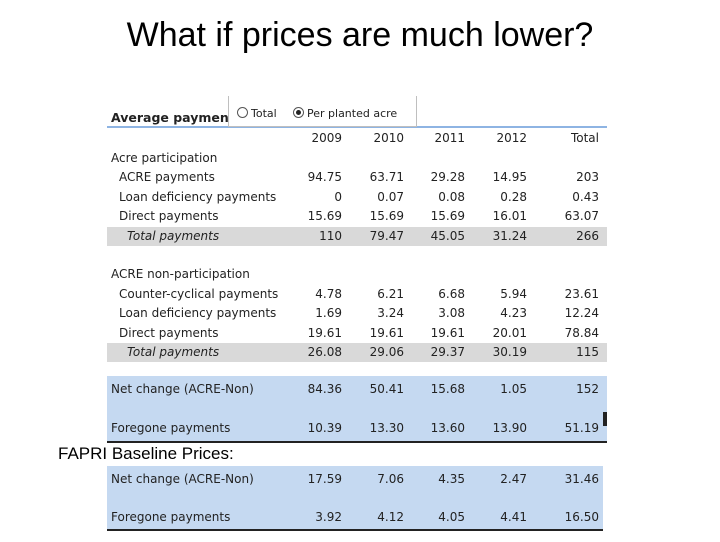 The height and width of the screenshot is (542, 720). Describe the element at coordinates (164, 158) in the screenshot. I see `section-label: Acre participation` at that location.